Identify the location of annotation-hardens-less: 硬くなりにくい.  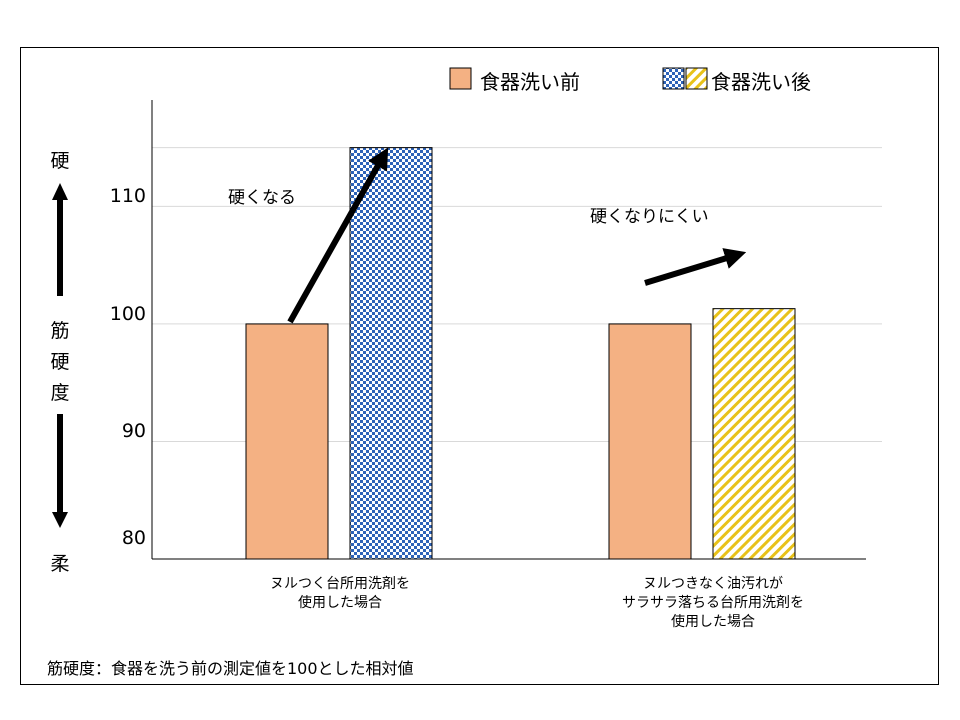
(649, 217).